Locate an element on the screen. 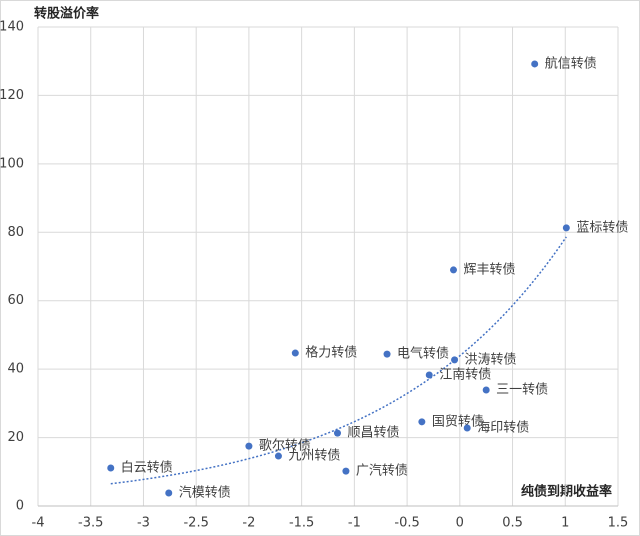 The height and width of the screenshot is (536, 640). point-label: 洪涛转债 is located at coordinates (491, 359).